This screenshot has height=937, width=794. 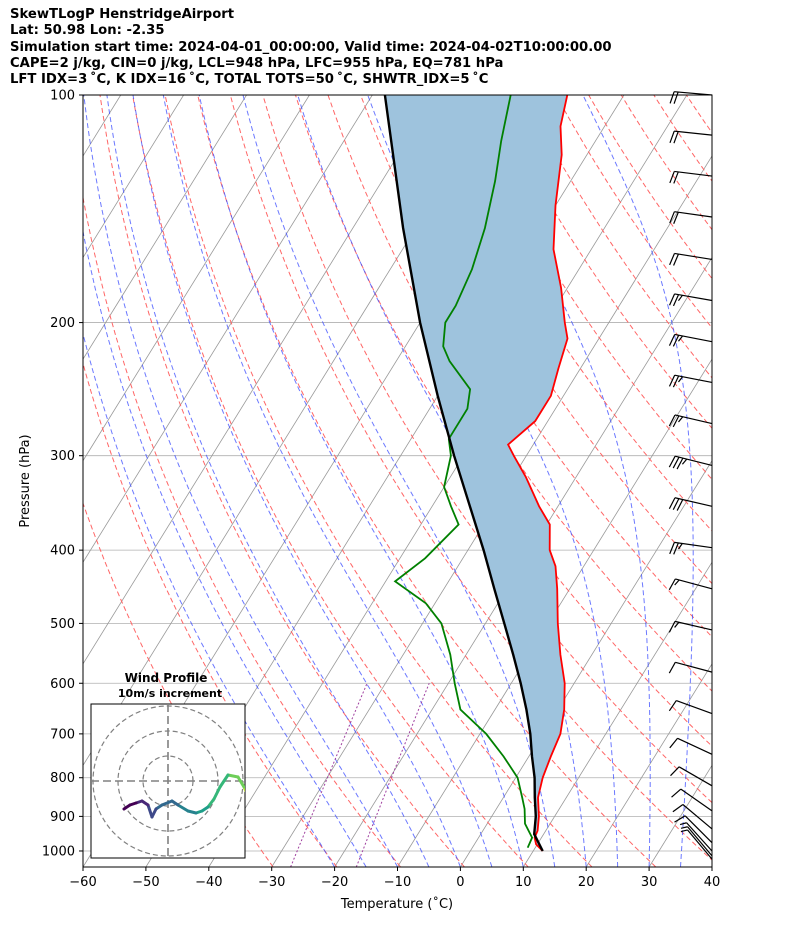 What do you see at coordinates (122, 14) in the screenshot?
I see `chart-title: SkewTLogP HenstridgeAirport` at bounding box center [122, 14].